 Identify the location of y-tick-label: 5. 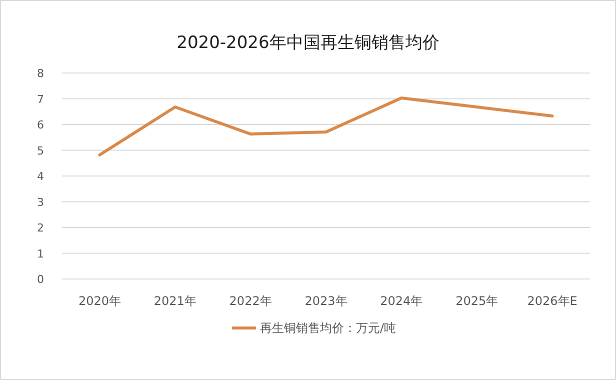
(40, 151).